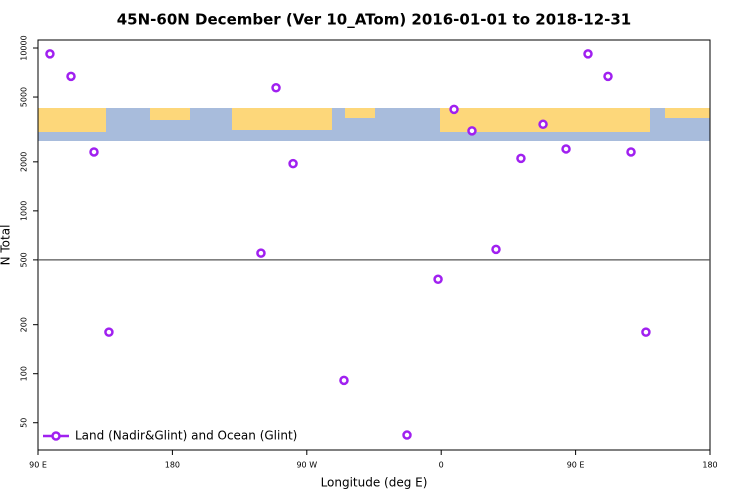  What do you see at coordinates (6, 245) in the screenshot?
I see `y-axis-label: N Total` at bounding box center [6, 245].